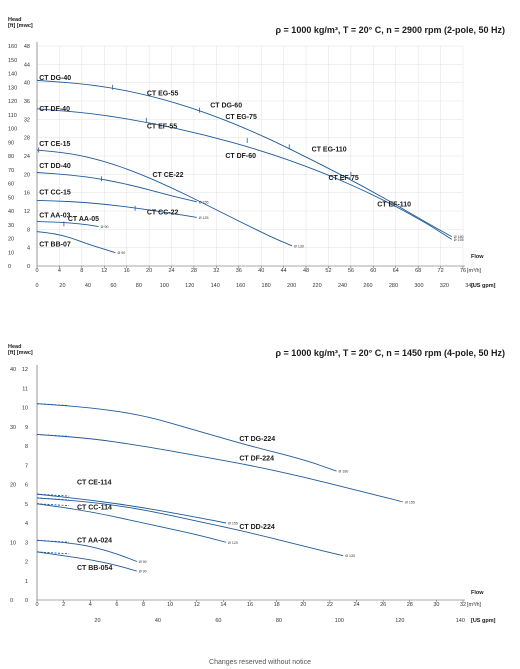  Describe the element at coordinates (27, 175) in the screenshot. I see `chart1-ytick-mwc-5: 20` at that location.